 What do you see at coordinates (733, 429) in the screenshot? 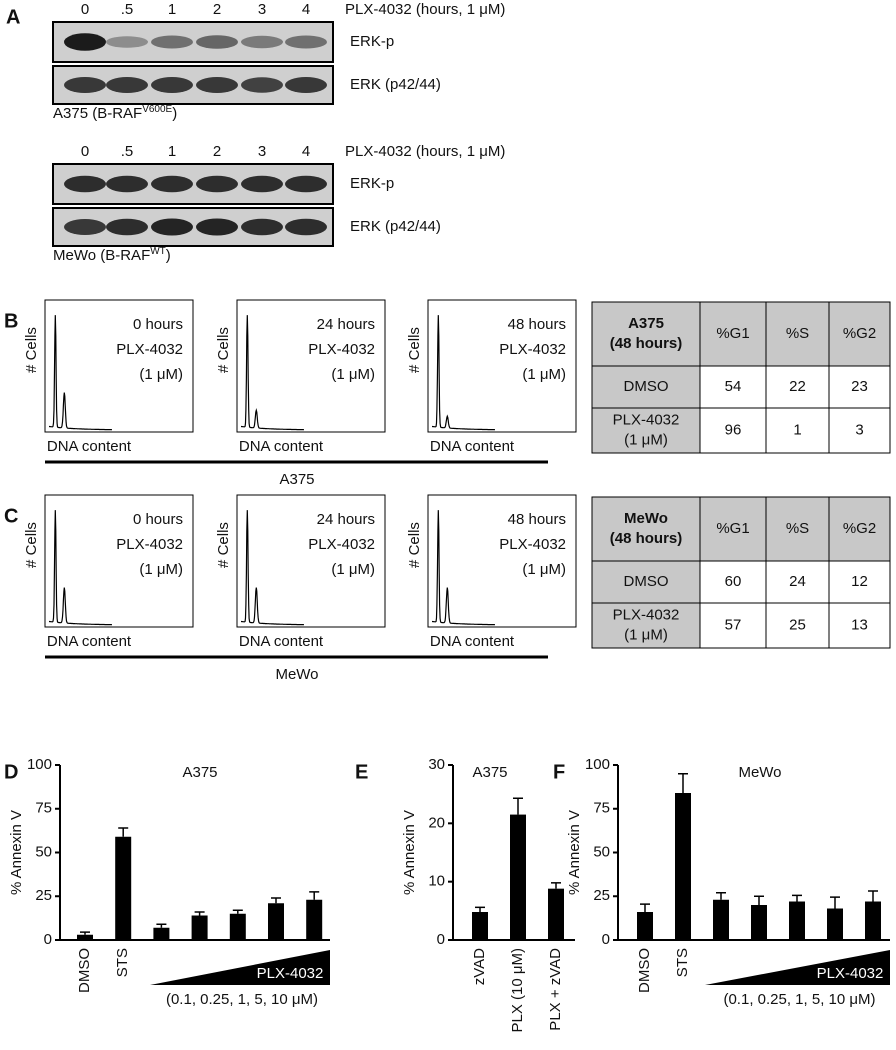
I see `table-text: 96` at bounding box center [733, 429].